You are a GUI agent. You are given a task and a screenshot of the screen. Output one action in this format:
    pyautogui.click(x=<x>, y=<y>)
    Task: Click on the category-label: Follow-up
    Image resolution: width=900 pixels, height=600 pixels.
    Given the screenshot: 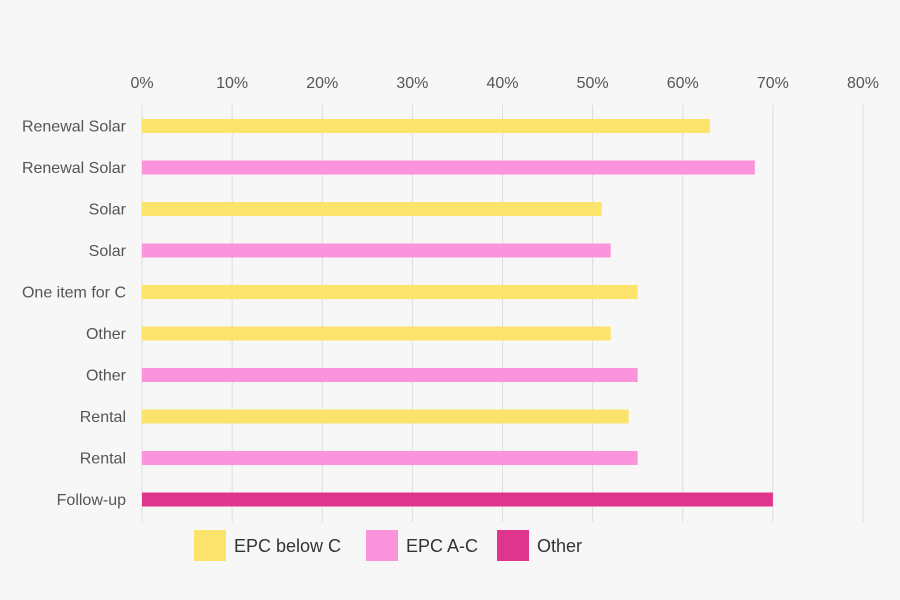 What is the action you would take?
    pyautogui.click(x=91, y=500)
    